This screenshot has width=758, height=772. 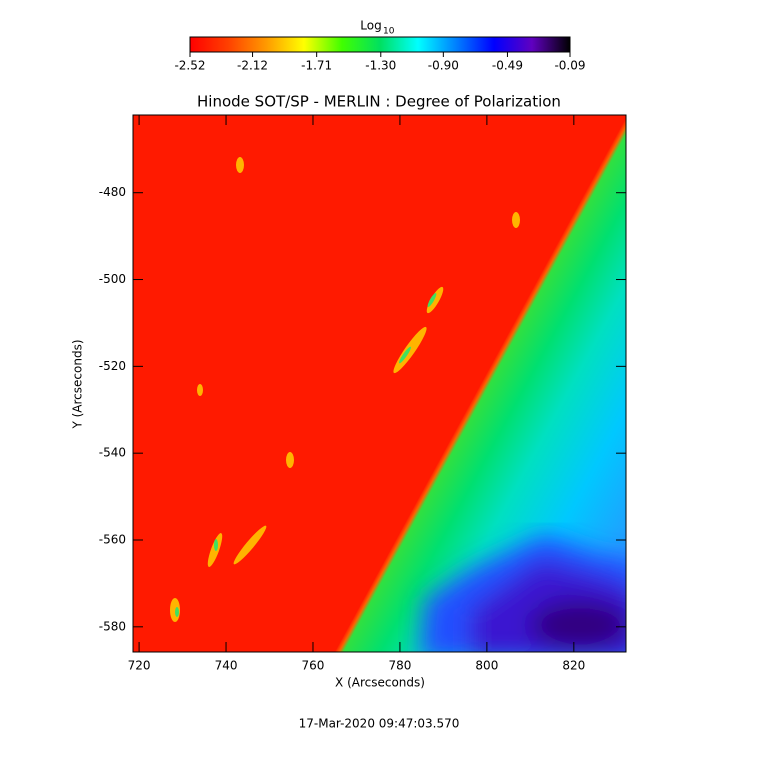 What do you see at coordinates (252, 66) in the screenshot?
I see `colorbar-tick-label: -2.12` at bounding box center [252, 66].